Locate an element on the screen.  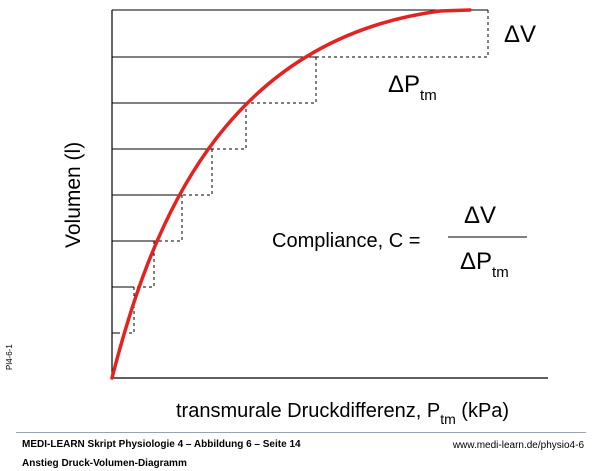
formula-denominator: ΔPtm is located at coordinates (484, 264).